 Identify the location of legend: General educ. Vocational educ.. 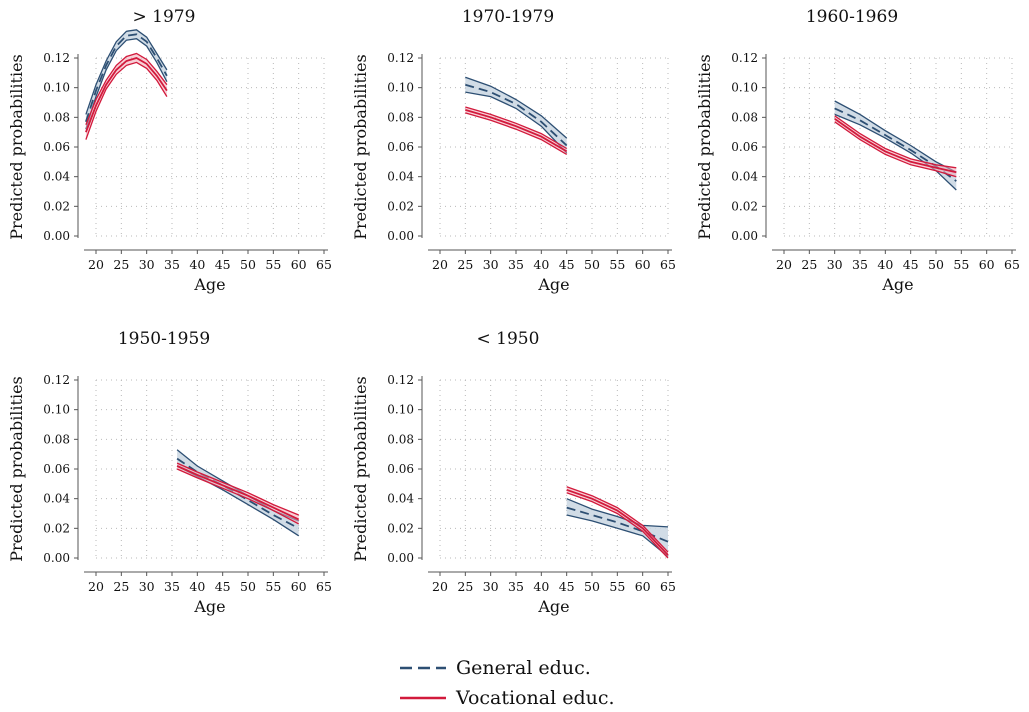
(530, 681).